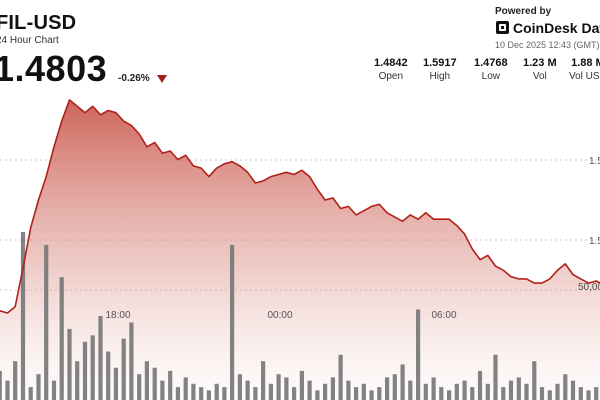 This screenshot has width=600, height=400. Describe the element at coordinates (589, 287) in the screenshot. I see `volume-tick-label: 50,000` at that location.